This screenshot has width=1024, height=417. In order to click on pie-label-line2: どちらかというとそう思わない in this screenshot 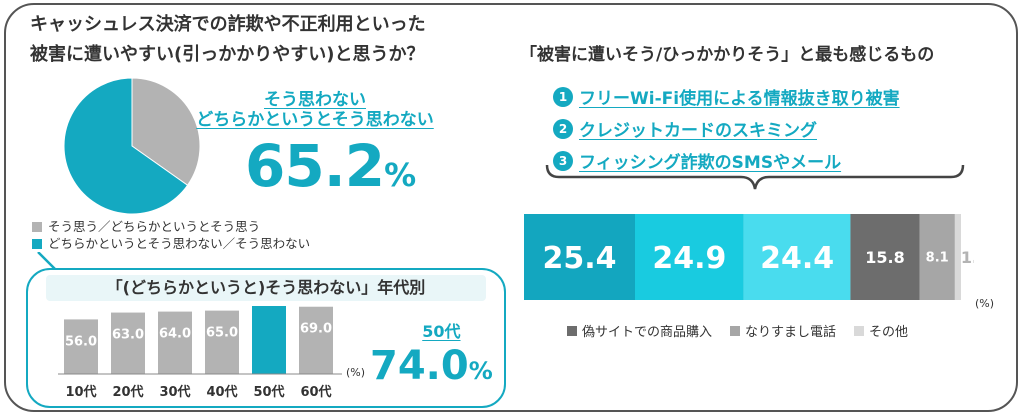, I will do `click(315, 120)`.